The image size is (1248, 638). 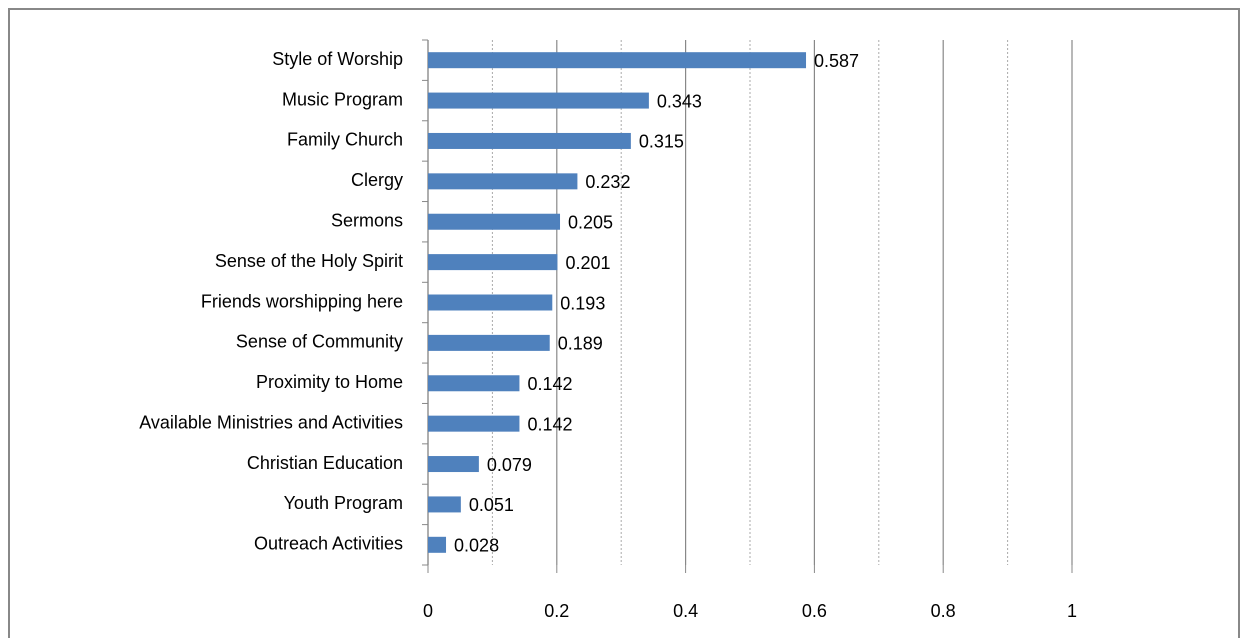 I want to click on y-tick-label: Sense of the Holy Spirit, so click(x=309, y=261).